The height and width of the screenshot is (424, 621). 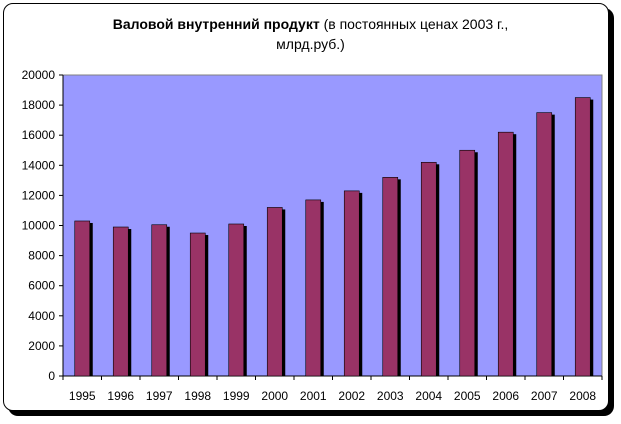 What do you see at coordinates (216, 24) in the screenshot?
I see `chart-title-bold: Валовой внутренний продукт` at bounding box center [216, 24].